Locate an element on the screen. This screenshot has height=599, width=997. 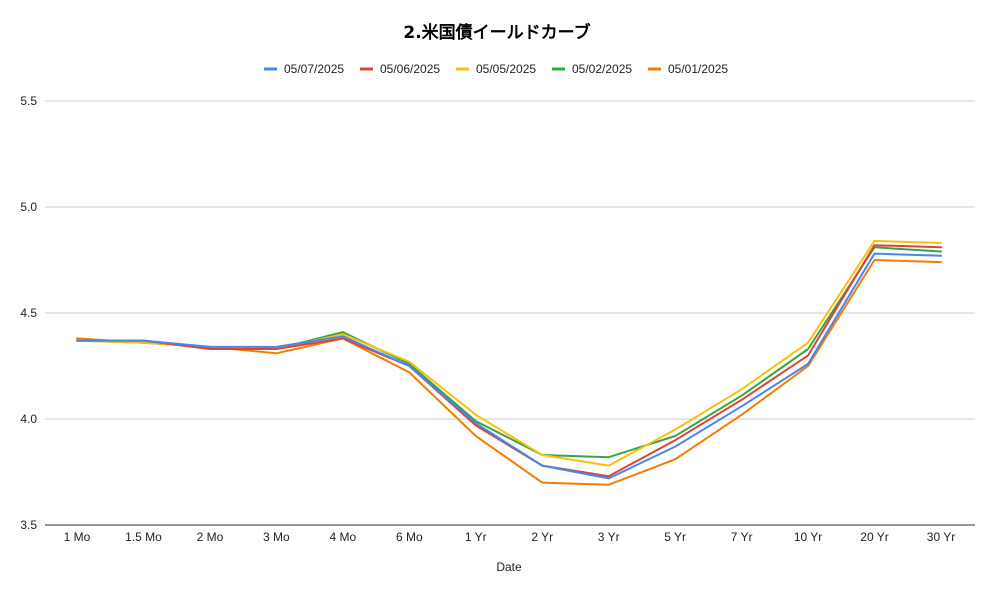
y-tick-label: 4.5 is located at coordinates (28, 313).